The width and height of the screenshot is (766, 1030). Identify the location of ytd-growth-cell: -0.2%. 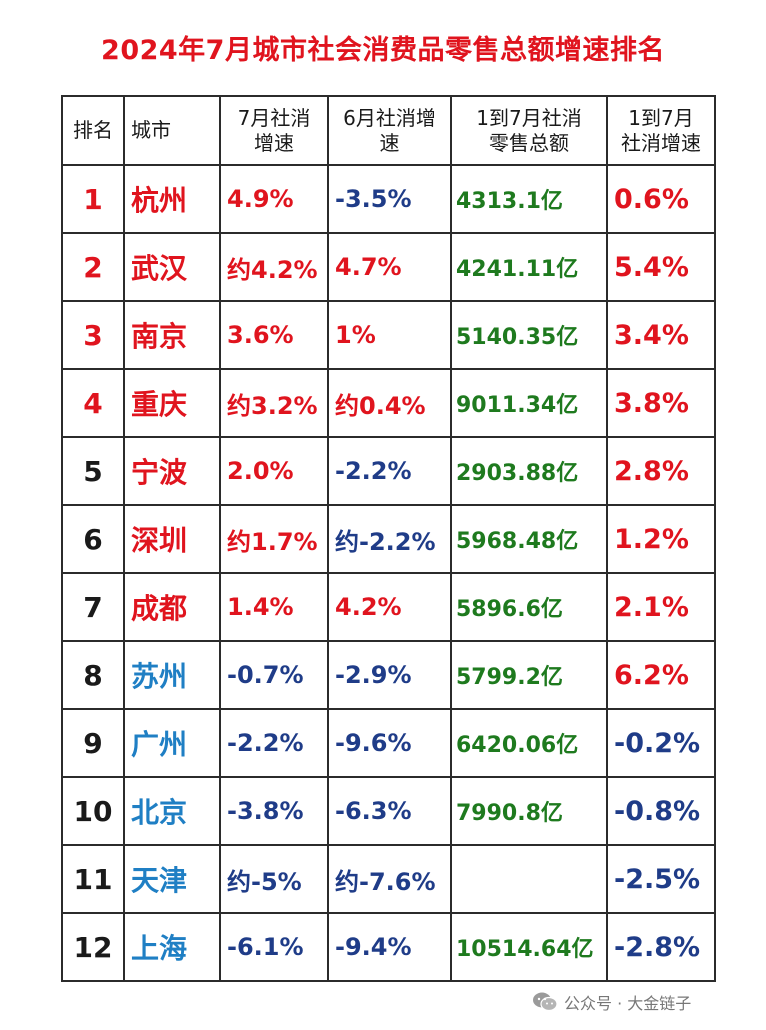
(661, 743).